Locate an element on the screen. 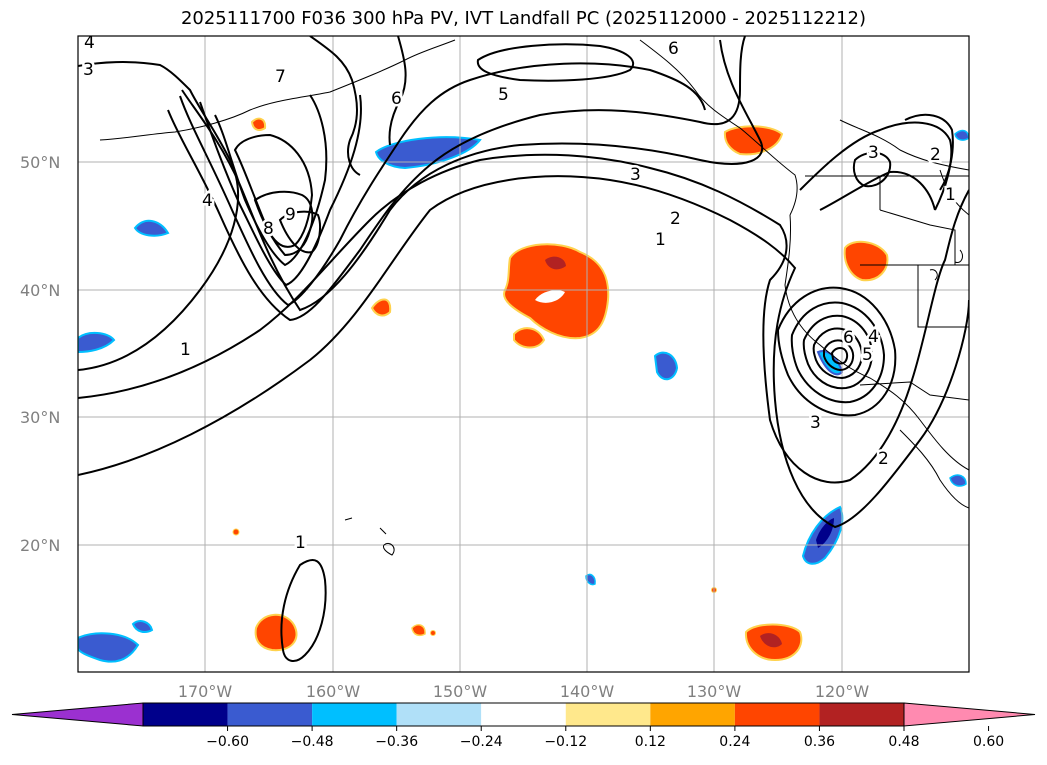 Image resolution: width=1047 pixels, height=765 pixels. colorbar-tick-label: 0.48 is located at coordinates (903, 742).